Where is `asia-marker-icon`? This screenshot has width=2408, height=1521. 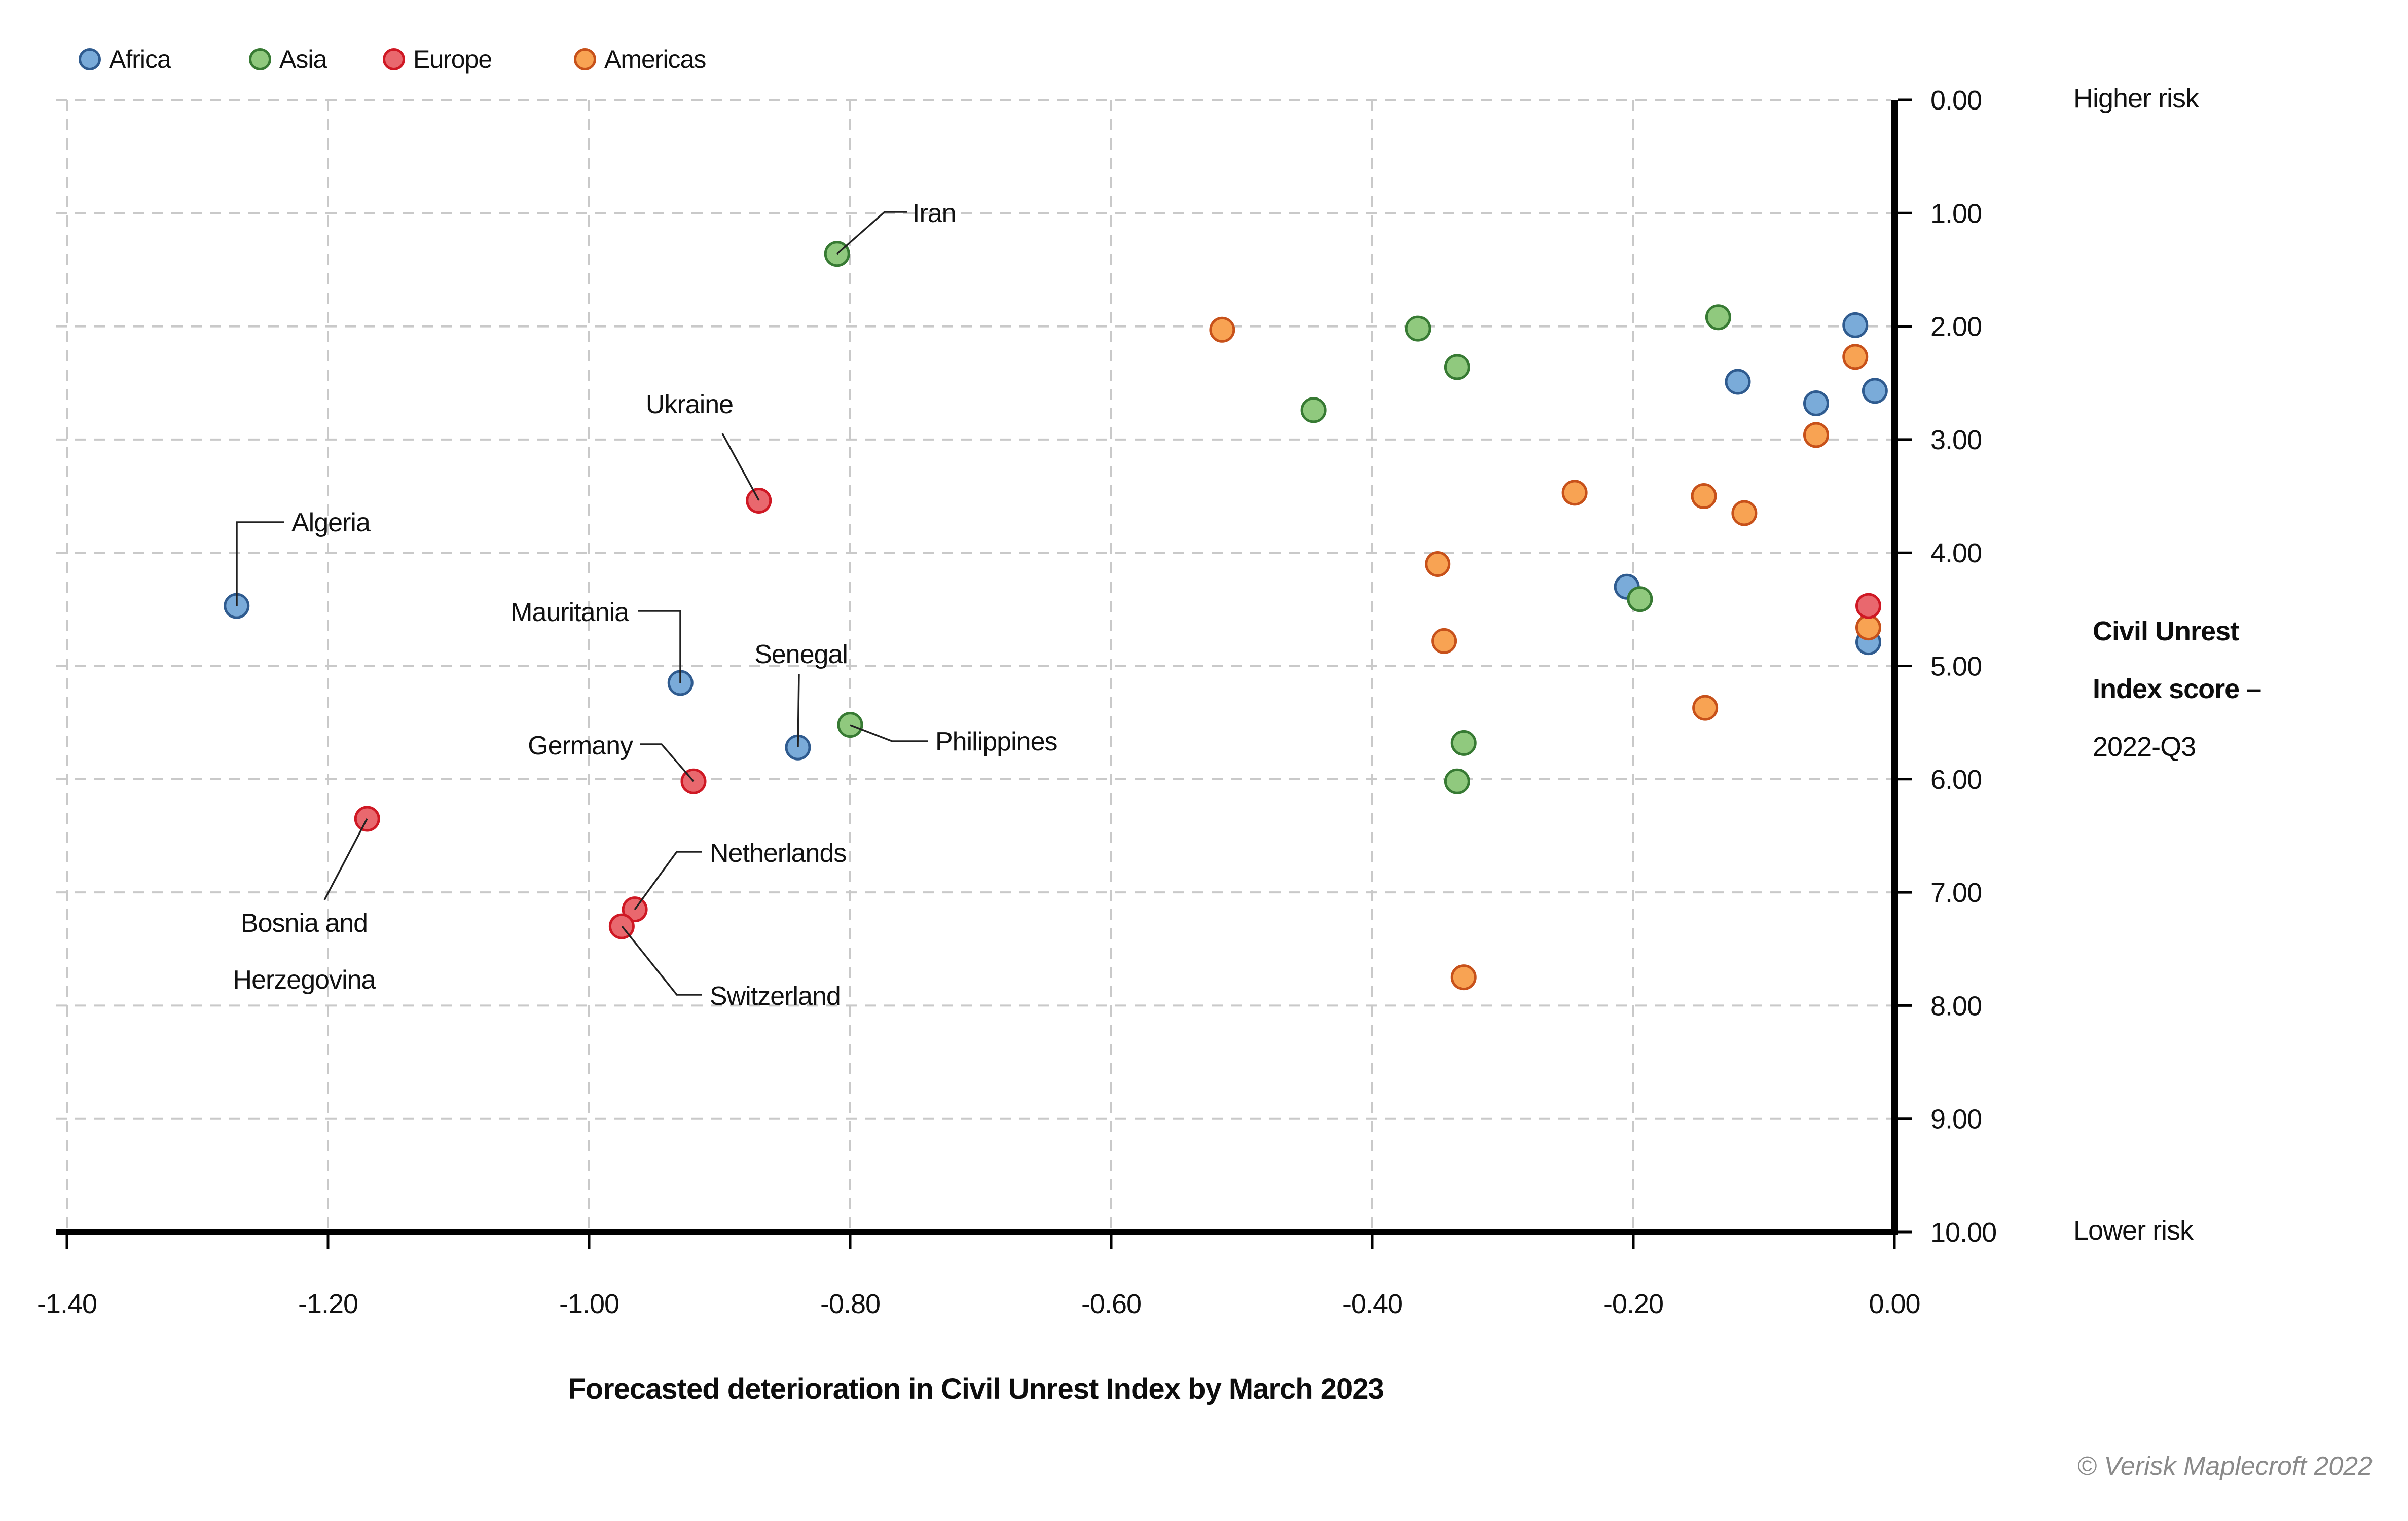 asia-marker-icon is located at coordinates (260, 59).